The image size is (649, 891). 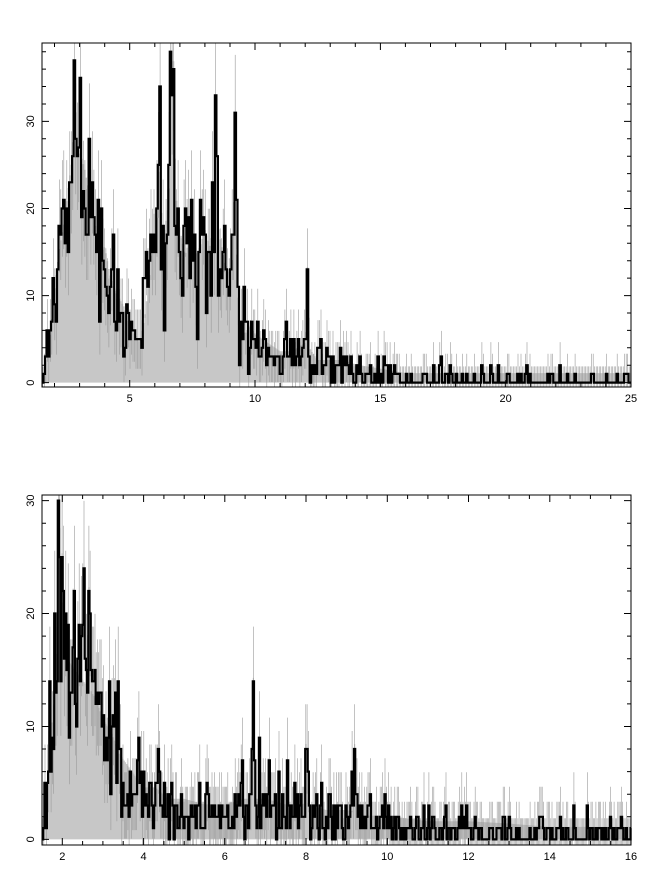 I want to click on x-tick-label: 4, so click(x=143, y=857).